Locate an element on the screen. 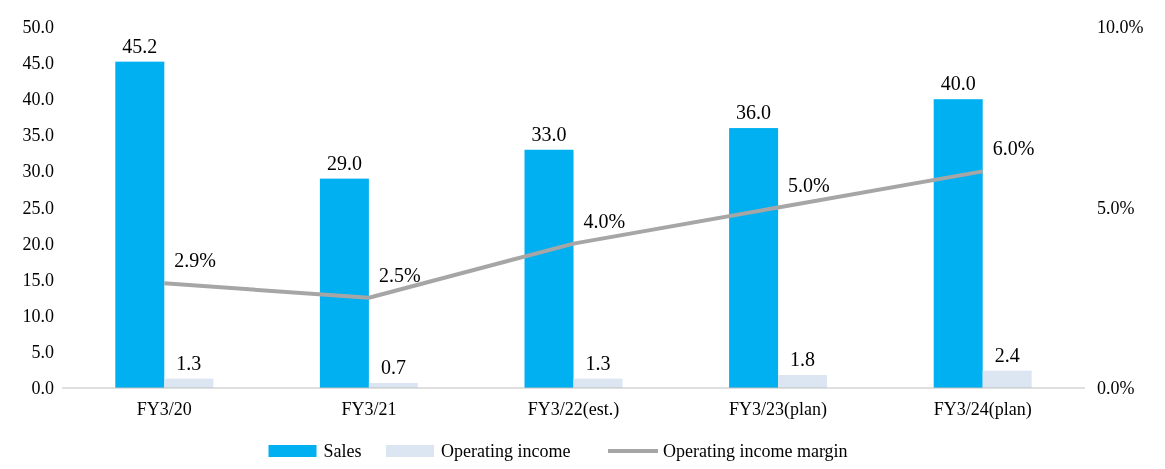 The width and height of the screenshot is (1165, 469). y-tick-label: 25.0 is located at coordinates (38, 207).